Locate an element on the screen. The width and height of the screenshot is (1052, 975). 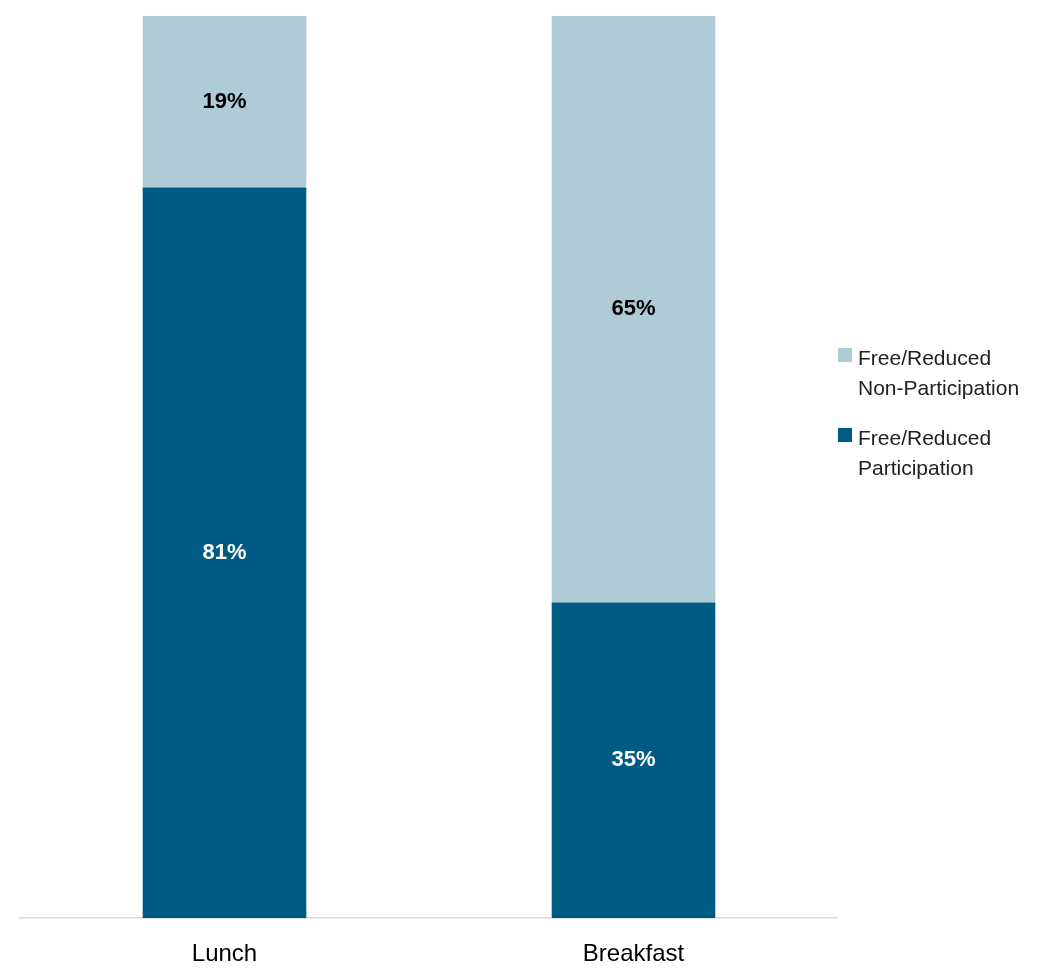
data-label: 65% is located at coordinates (633, 308).